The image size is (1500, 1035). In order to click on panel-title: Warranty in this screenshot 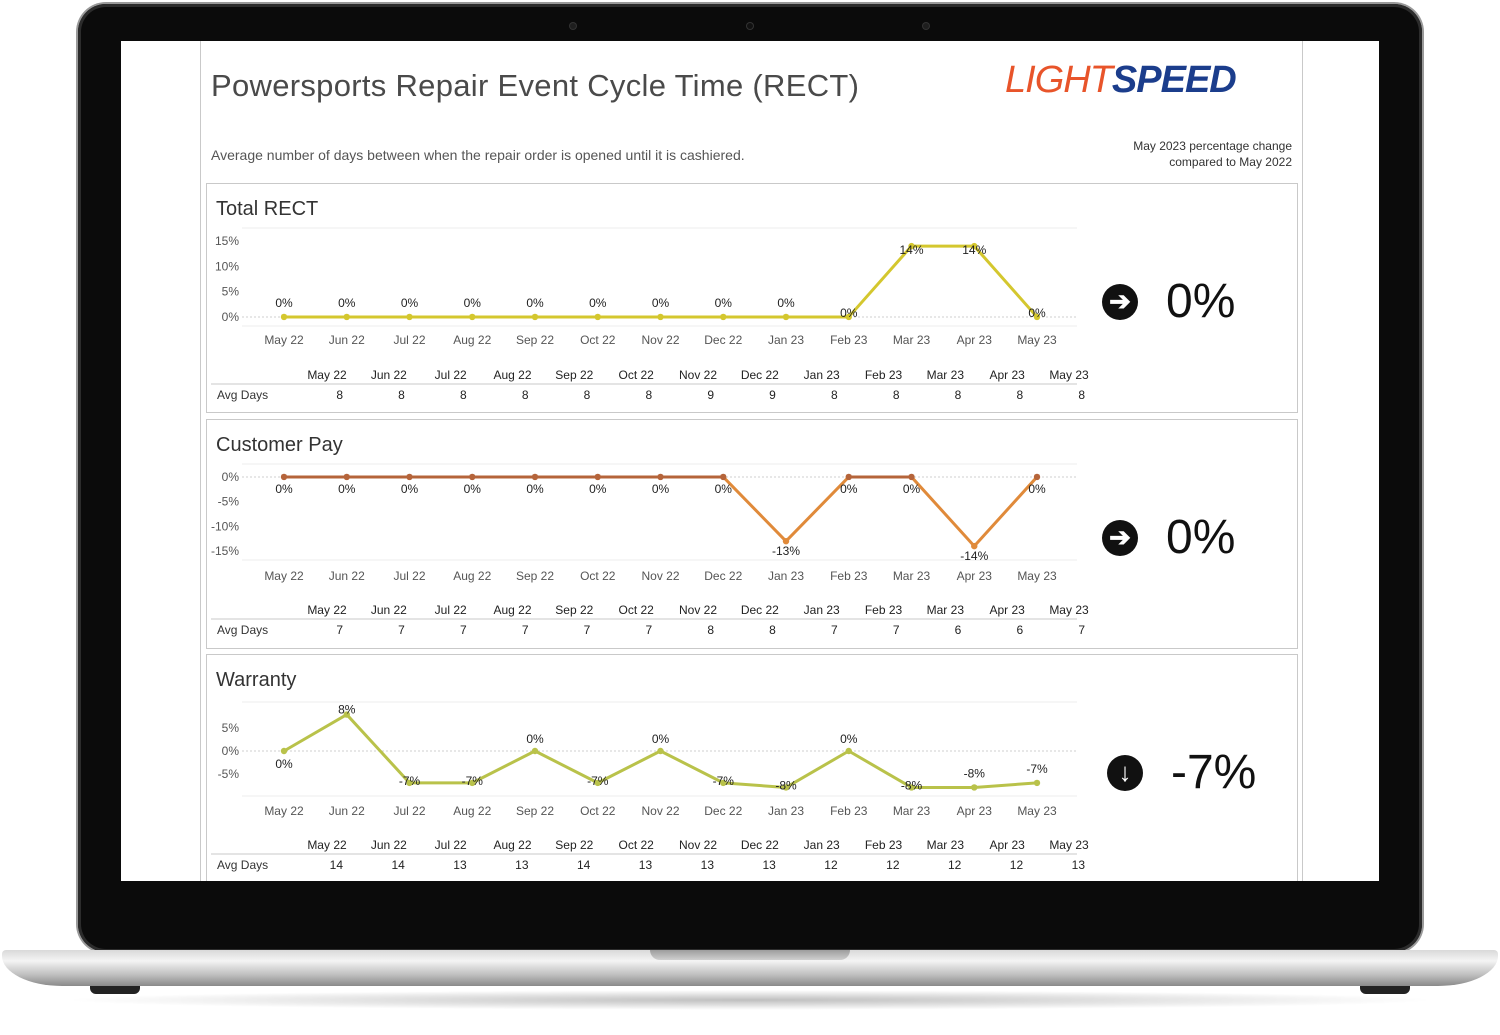, I will do `click(256, 680)`.